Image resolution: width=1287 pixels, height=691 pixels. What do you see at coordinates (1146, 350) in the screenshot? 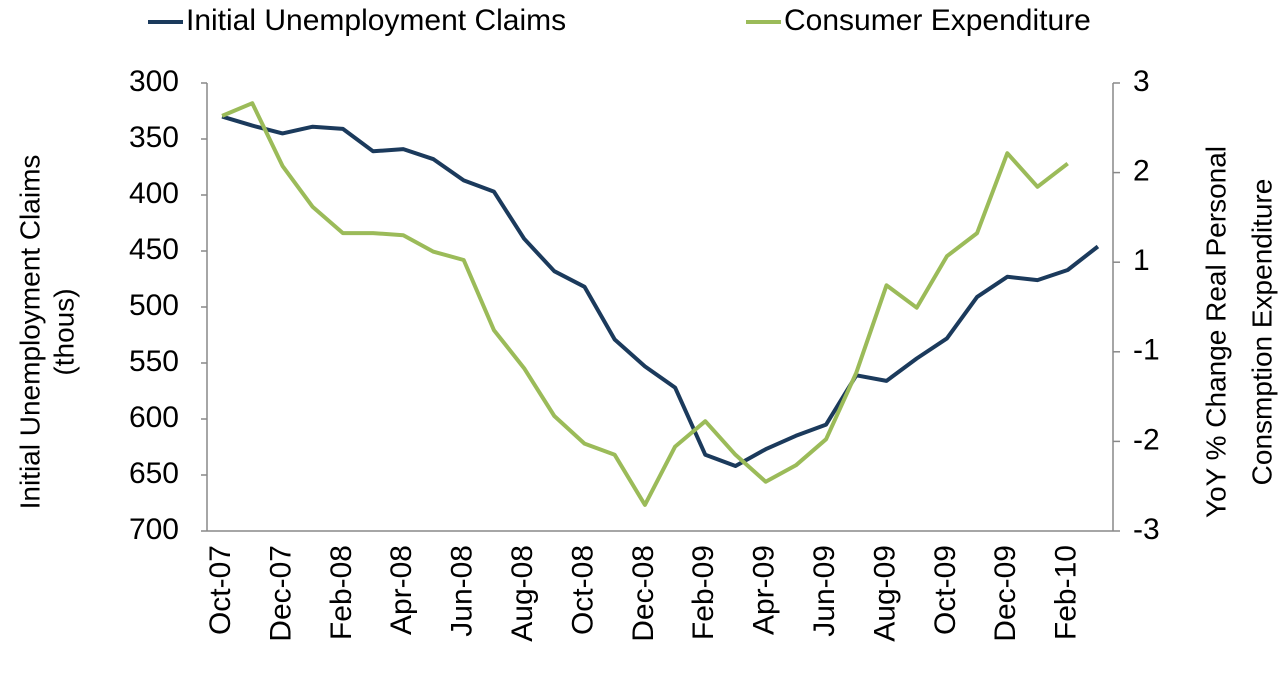
I see `y2-tick-label: -1` at bounding box center [1146, 350].